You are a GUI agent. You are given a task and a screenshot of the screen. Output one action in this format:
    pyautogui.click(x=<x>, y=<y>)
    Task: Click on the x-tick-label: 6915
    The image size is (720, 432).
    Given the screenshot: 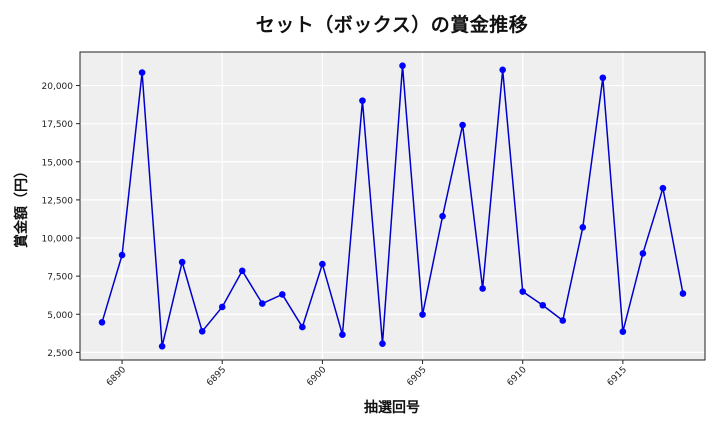 What is the action you would take?
    pyautogui.click(x=617, y=376)
    